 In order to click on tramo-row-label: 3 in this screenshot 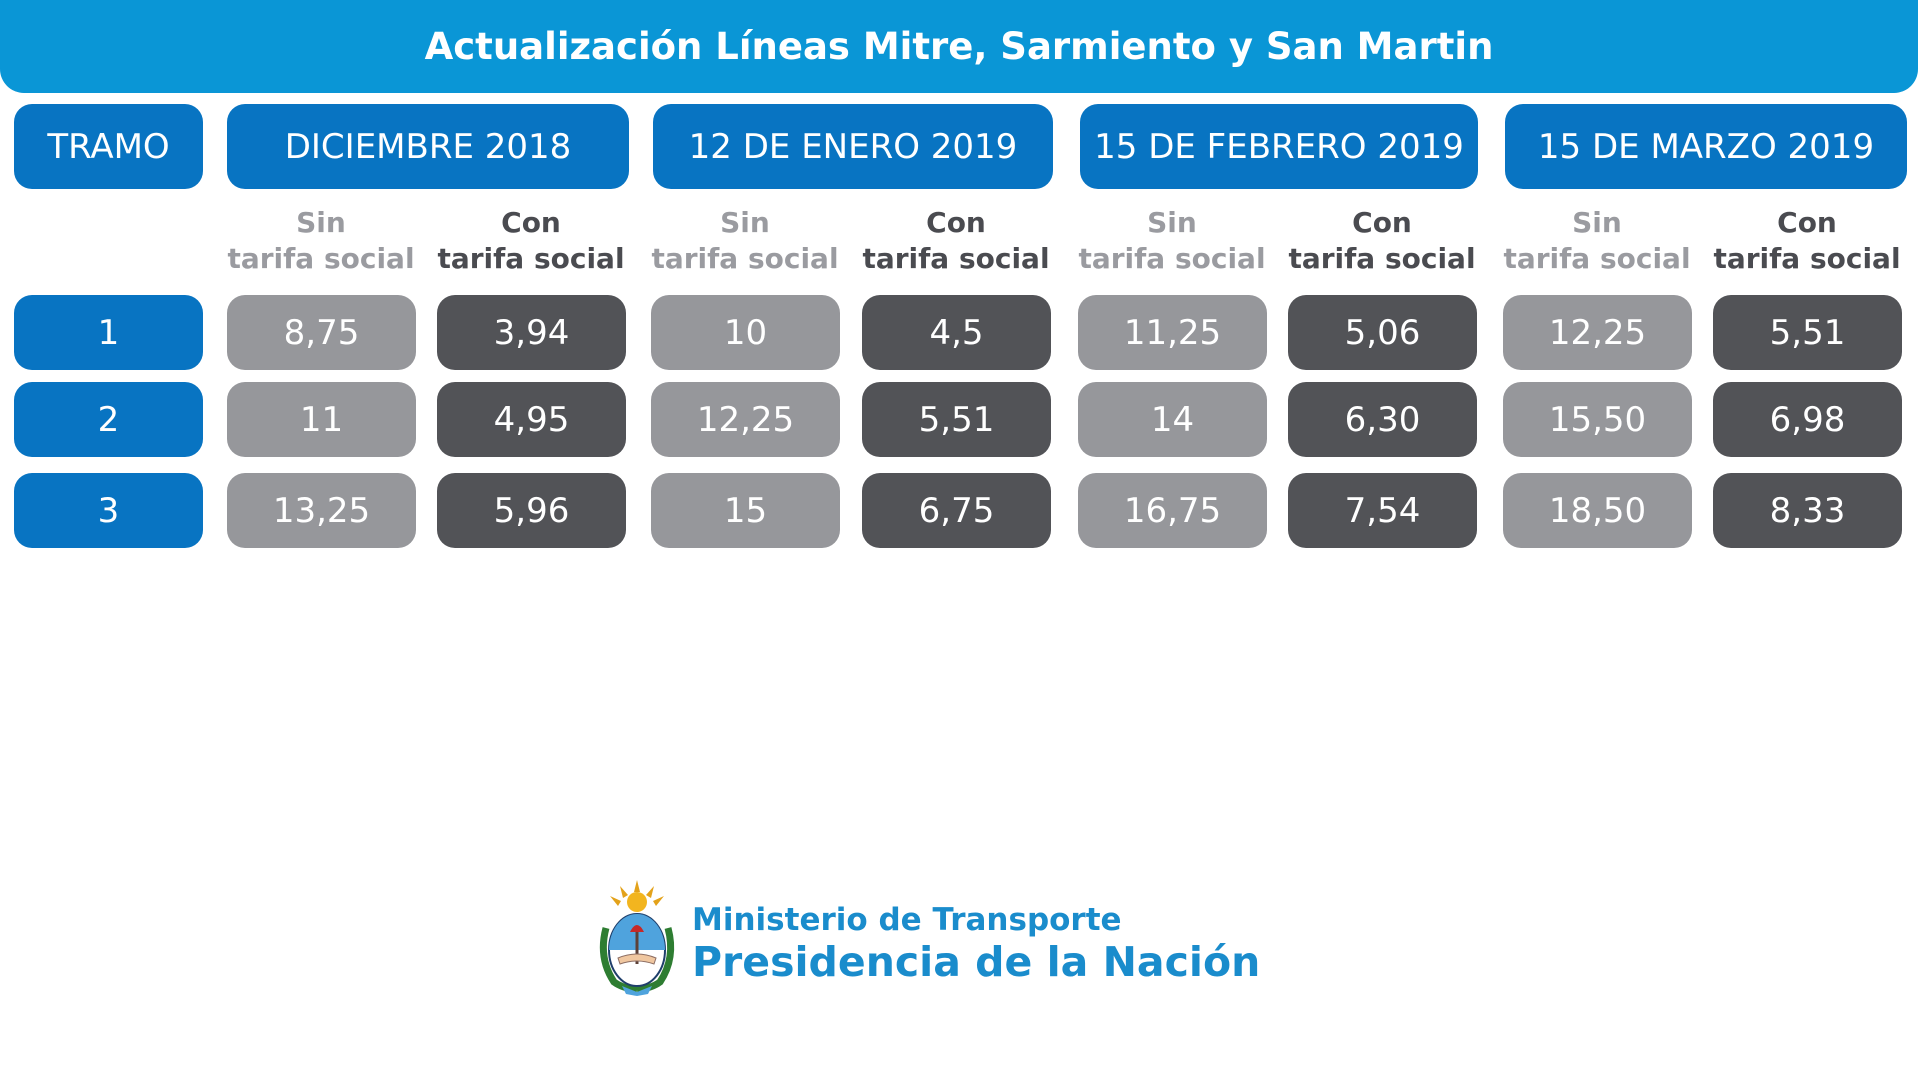, I will do `click(108, 510)`.